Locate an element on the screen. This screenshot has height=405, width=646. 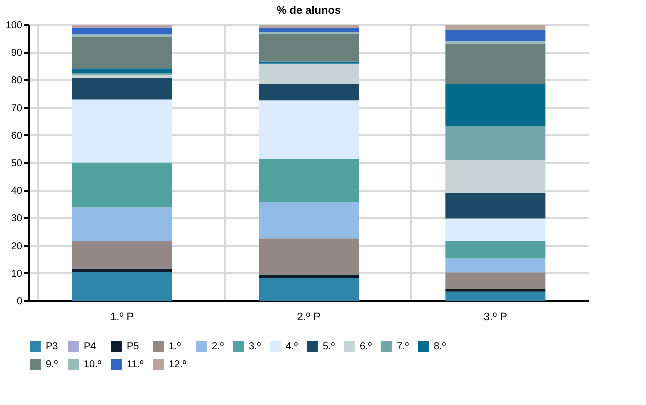
y-tick-label: 60 is located at coordinates (17, 136).